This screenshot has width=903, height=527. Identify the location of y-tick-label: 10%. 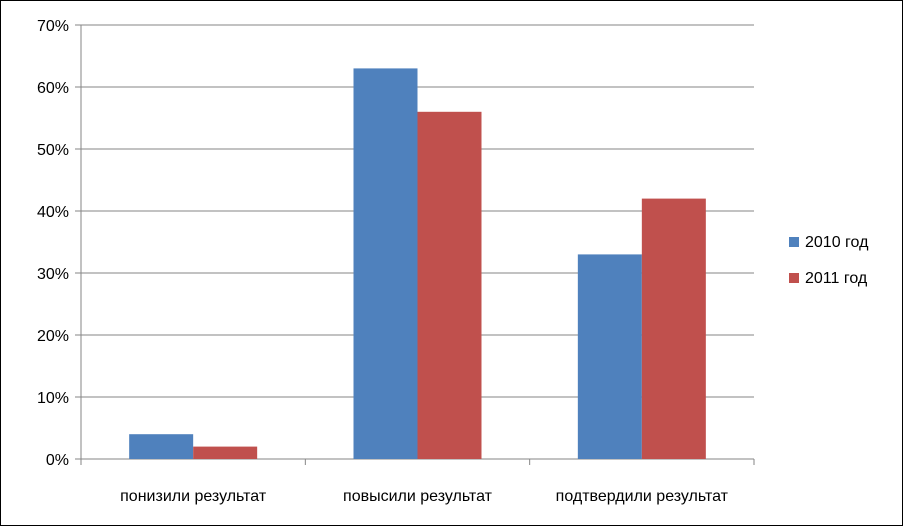
(53, 398).